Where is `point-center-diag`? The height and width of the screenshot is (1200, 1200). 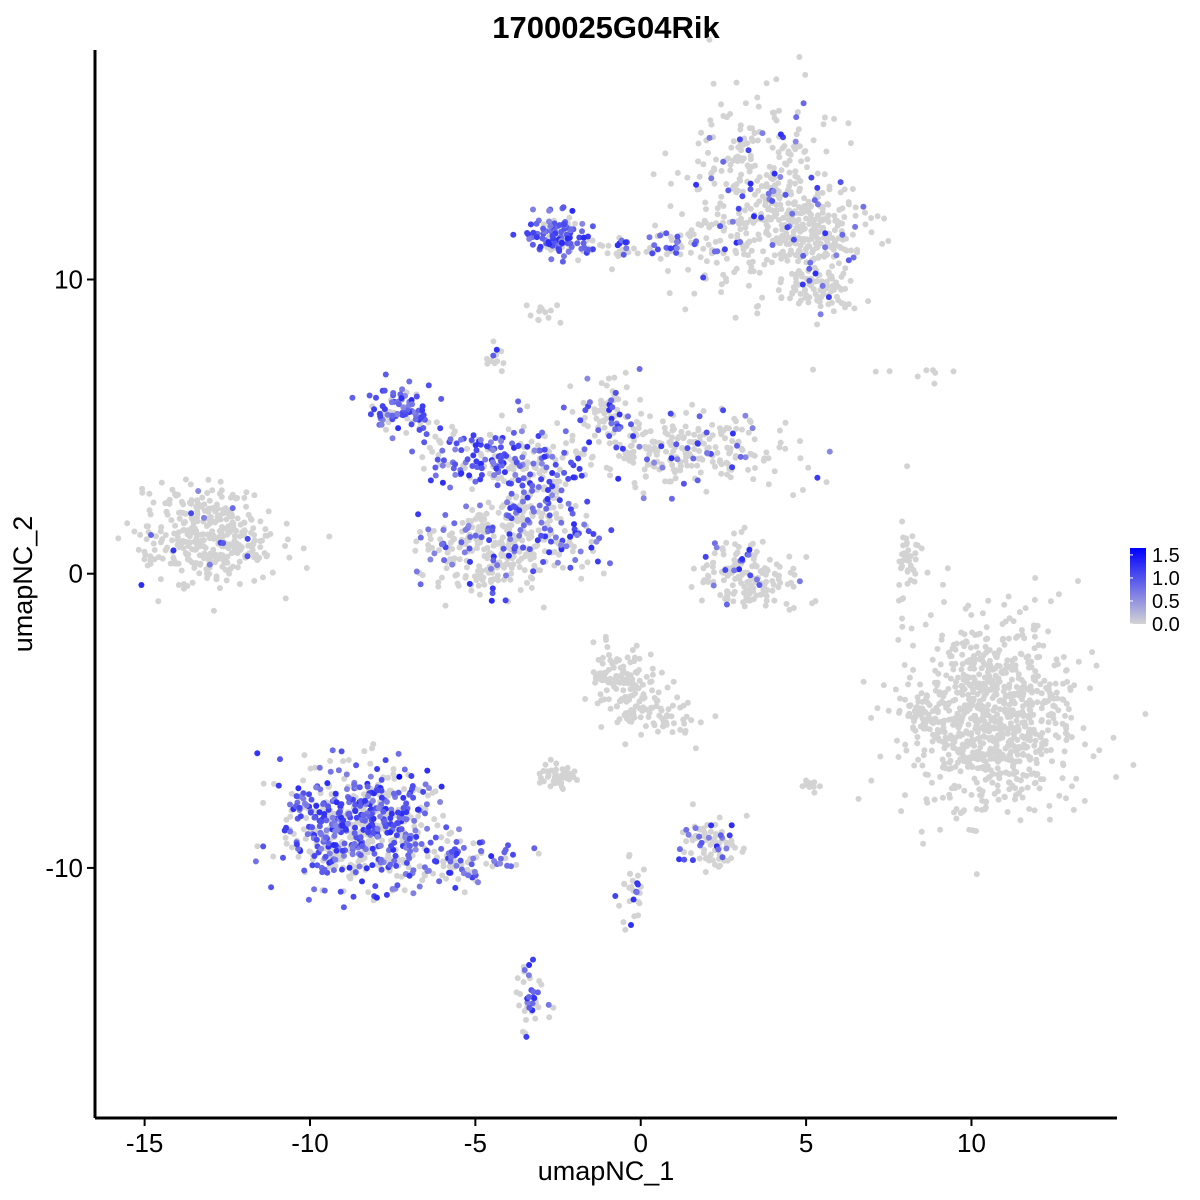
point-center-diag is located at coordinates (561, 522).